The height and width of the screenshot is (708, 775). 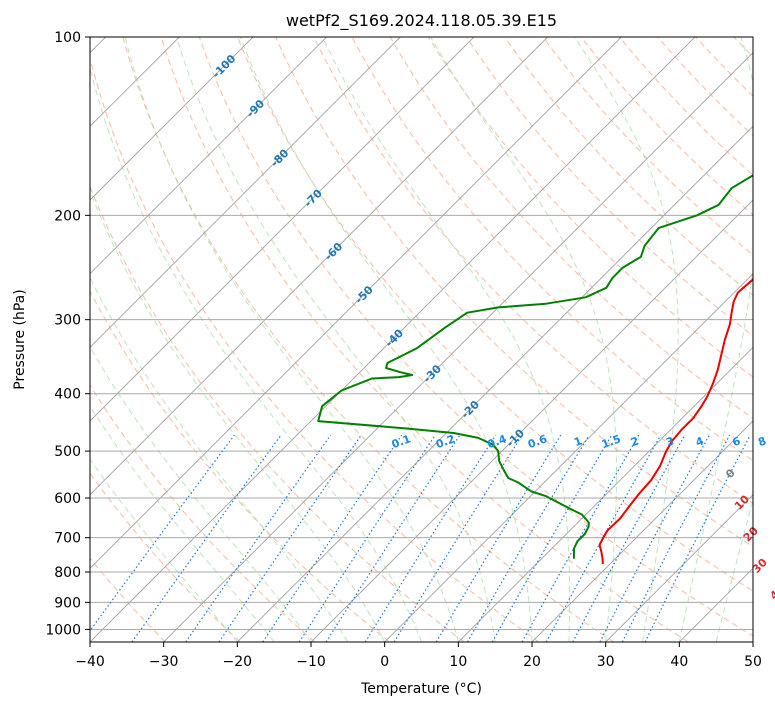 I want to click on mixing-ratio-label: 4, so click(x=700, y=441).